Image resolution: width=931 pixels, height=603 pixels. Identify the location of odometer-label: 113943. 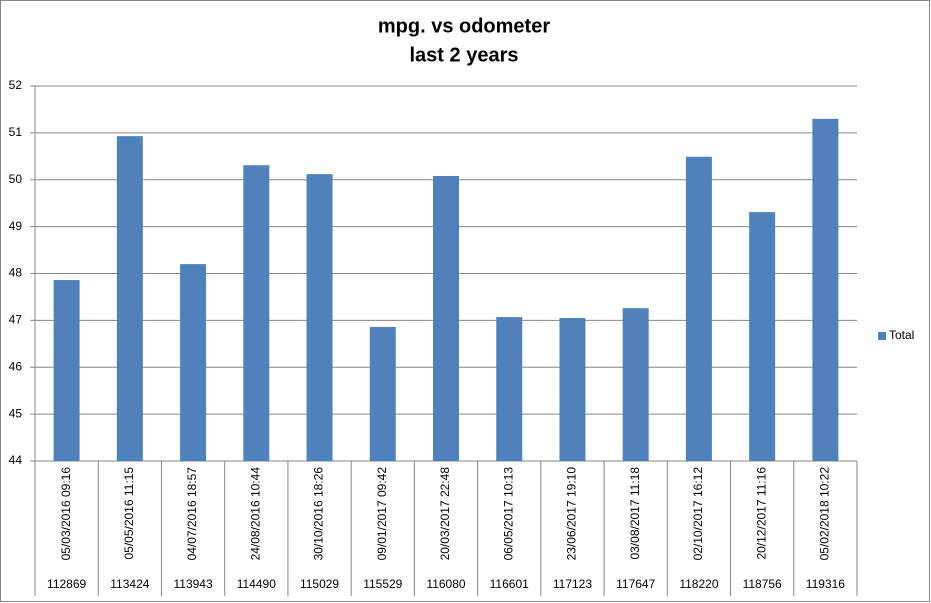
(192, 584).